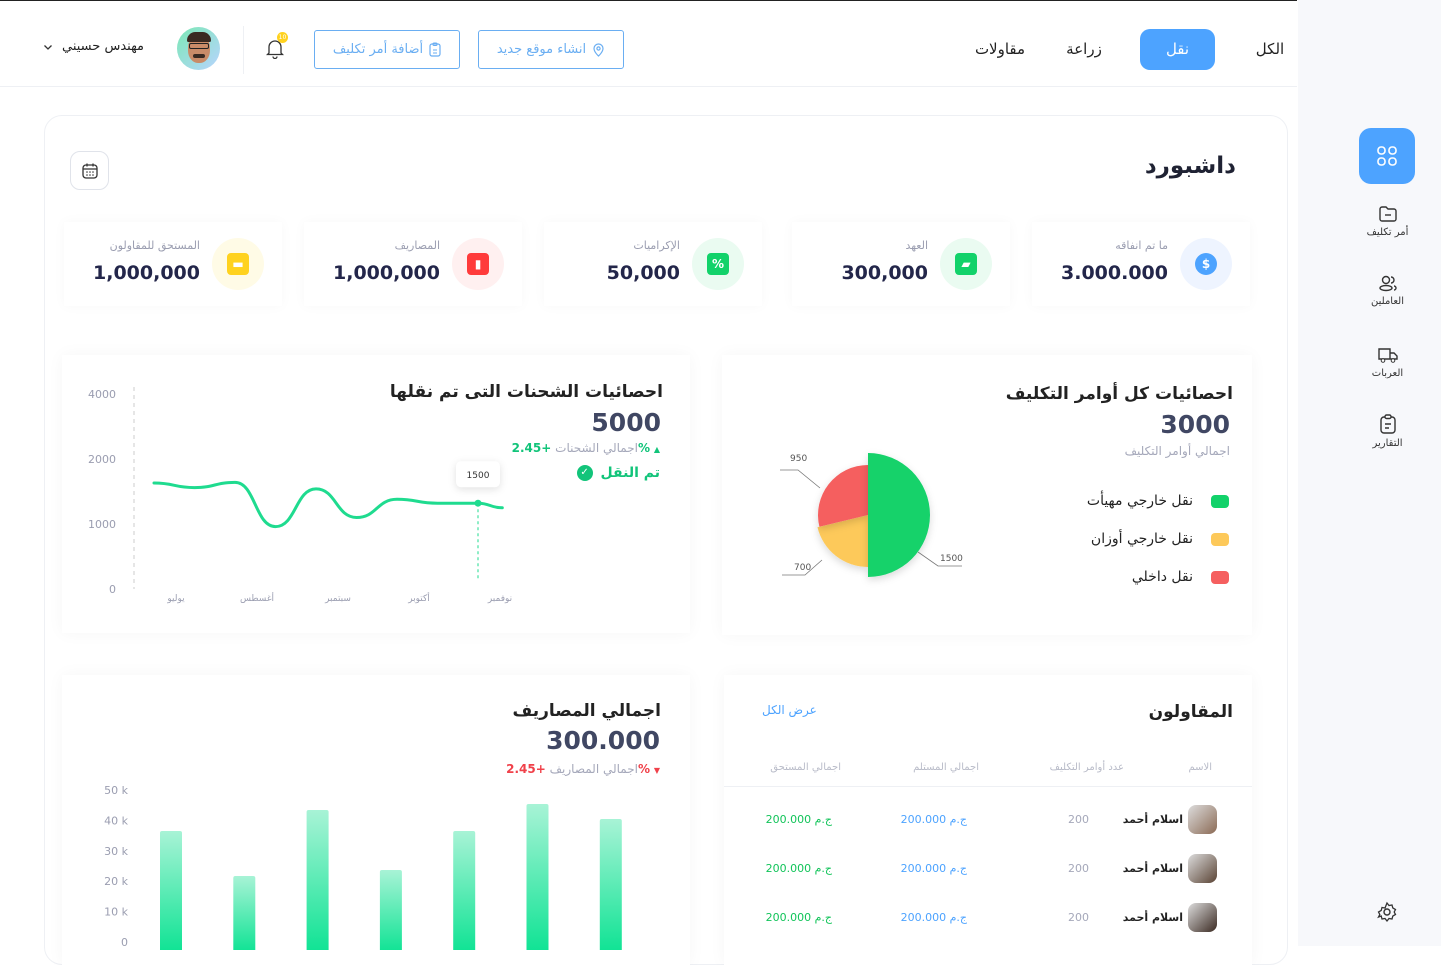 This screenshot has height=965, width=1441. Describe the element at coordinates (1162, 577) in the screenshot. I see `legend-label: نقل داخلي` at that location.